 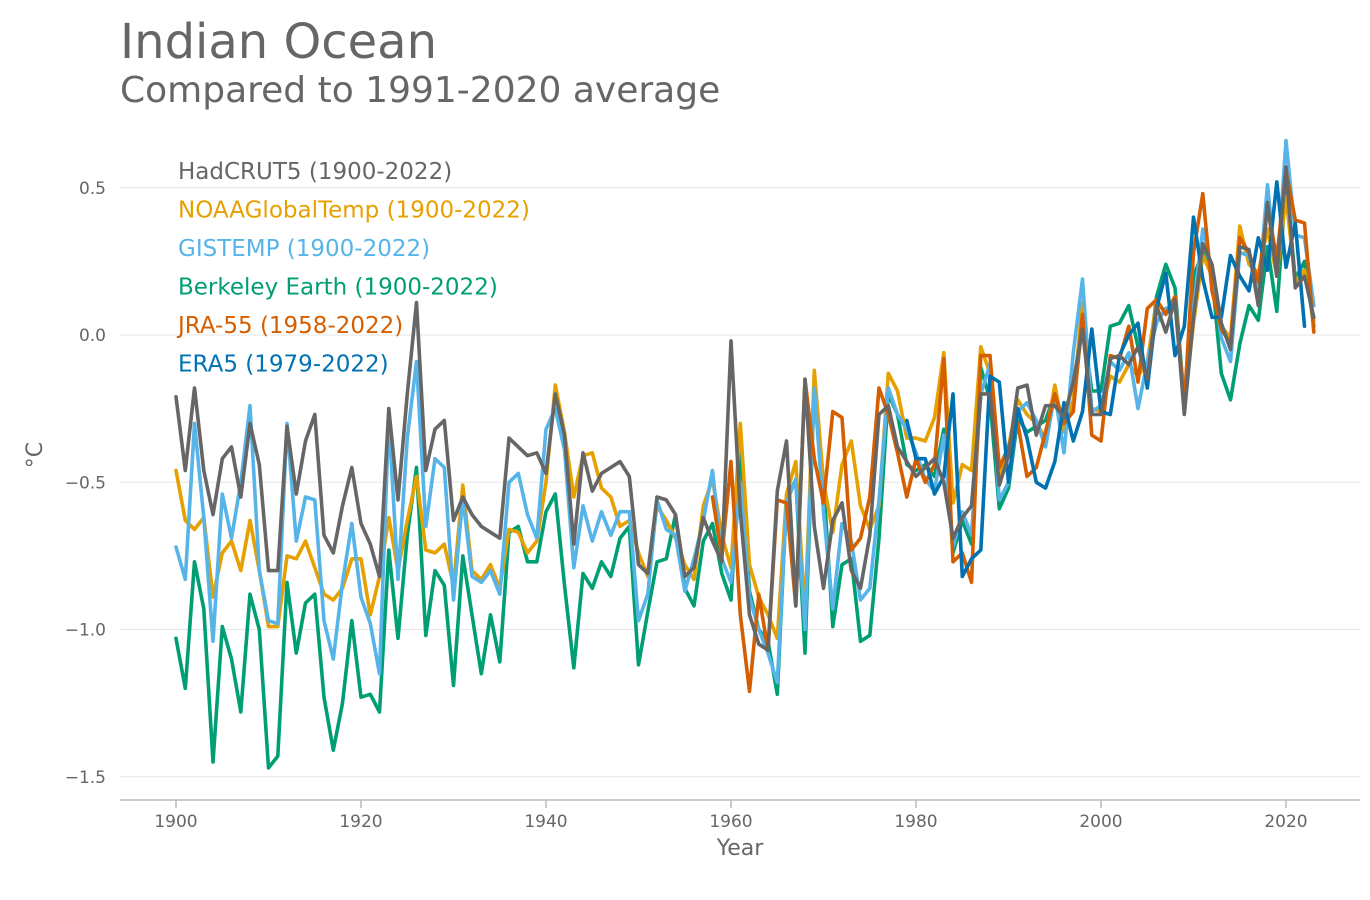 What do you see at coordinates (915, 822) in the screenshot?
I see `x-tick-label: 1980` at bounding box center [915, 822].